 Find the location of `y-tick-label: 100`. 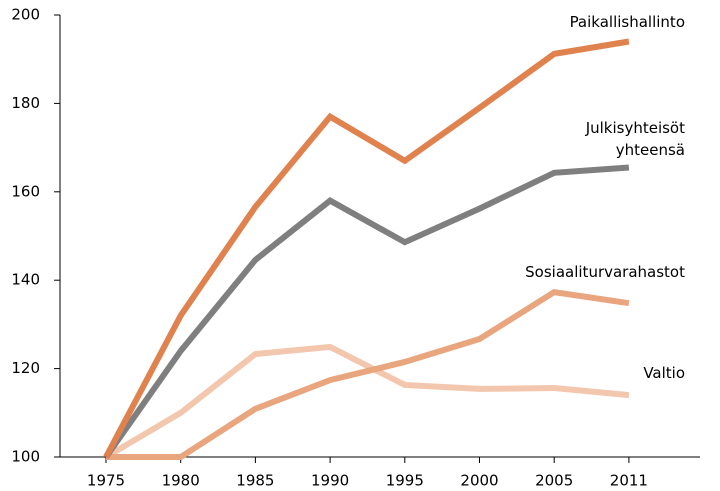

y-tick-label: 100 is located at coordinates (25, 457).